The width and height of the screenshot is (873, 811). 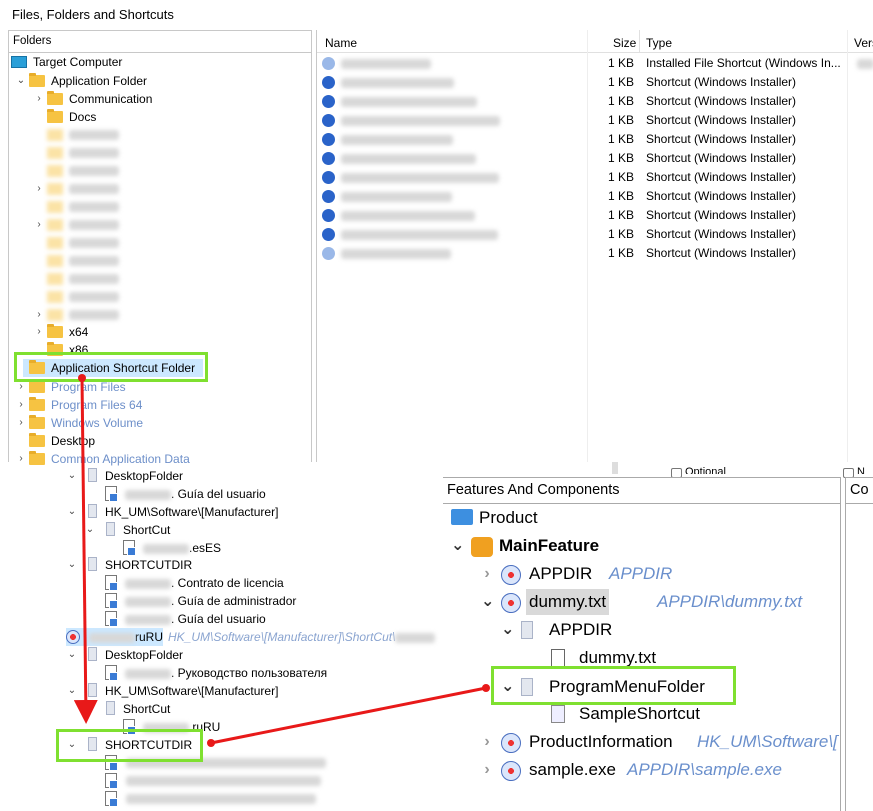 What do you see at coordinates (642, 742) in the screenshot?
I see `feature-tree-item: › ProductInformation HK_UM\Software\[` at bounding box center [642, 742].